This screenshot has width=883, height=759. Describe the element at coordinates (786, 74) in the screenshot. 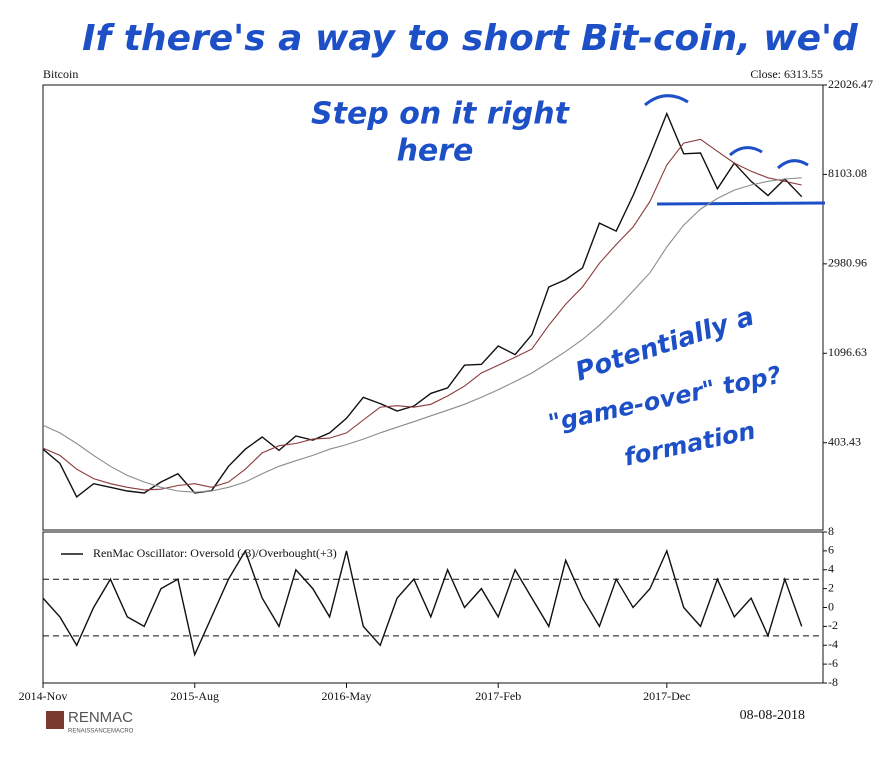

I see `close-label: Close: 6313.55` at that location.